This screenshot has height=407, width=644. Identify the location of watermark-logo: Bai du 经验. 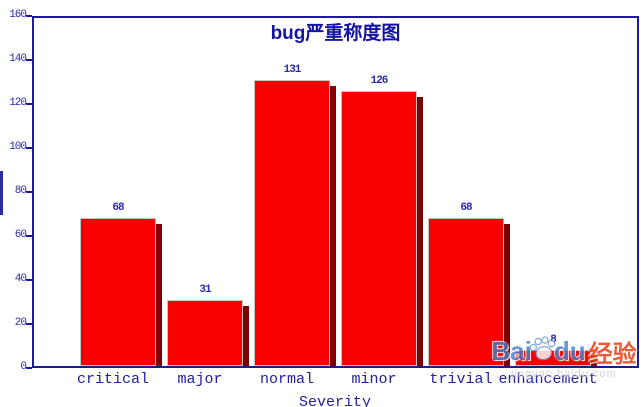
(564, 351).